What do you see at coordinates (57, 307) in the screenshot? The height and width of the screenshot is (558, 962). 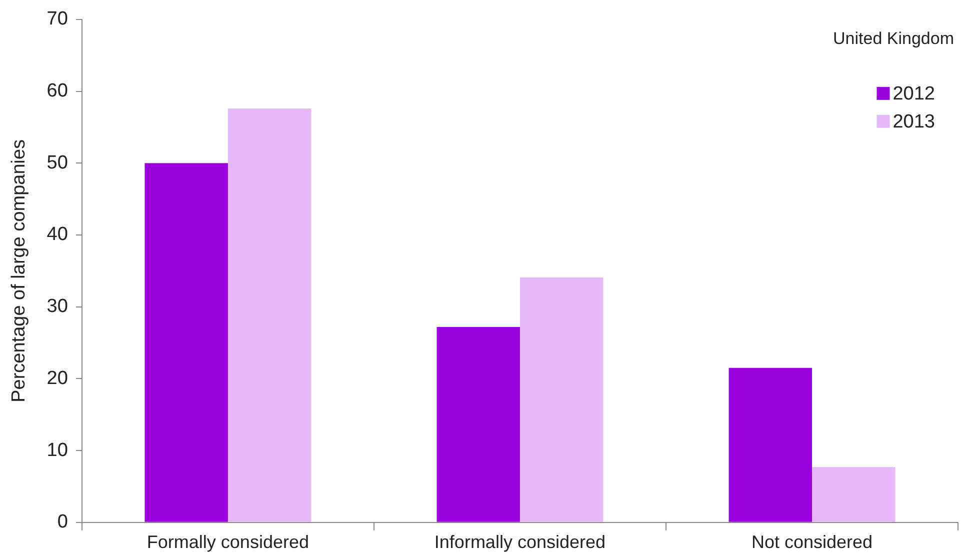 I see `y-tick-label: 30` at bounding box center [57, 307].